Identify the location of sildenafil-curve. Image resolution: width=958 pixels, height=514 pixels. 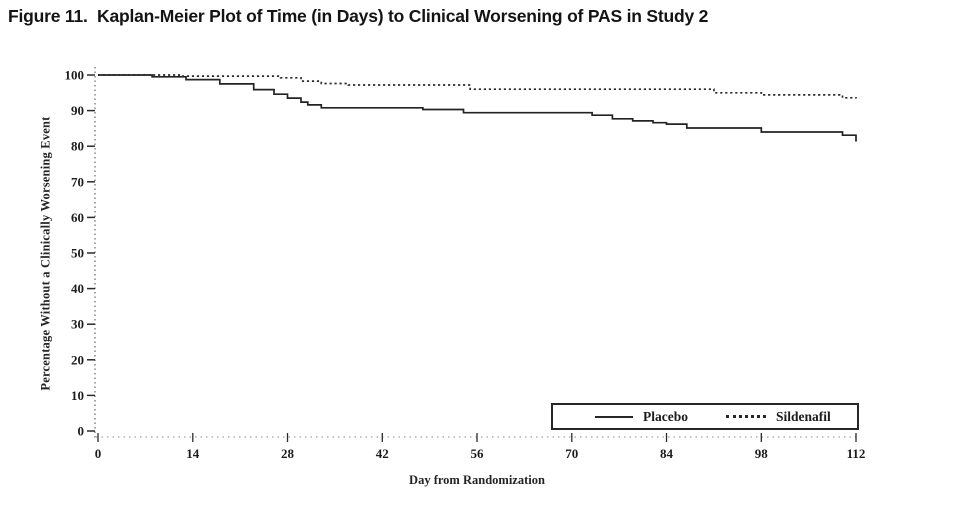
(477, 86).